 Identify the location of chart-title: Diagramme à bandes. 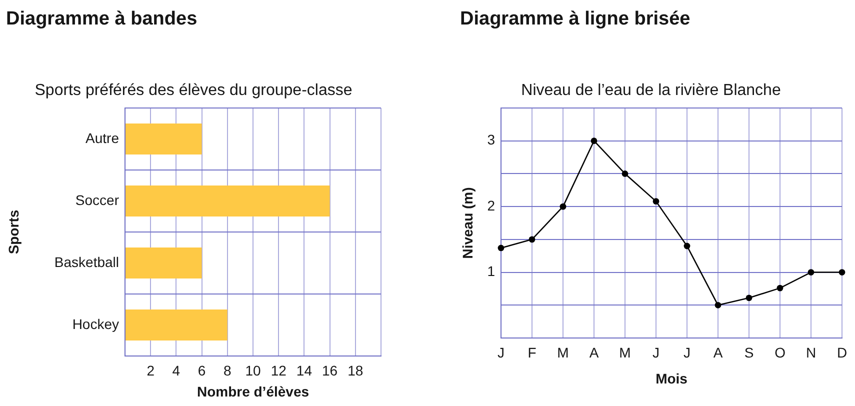
(102, 19).